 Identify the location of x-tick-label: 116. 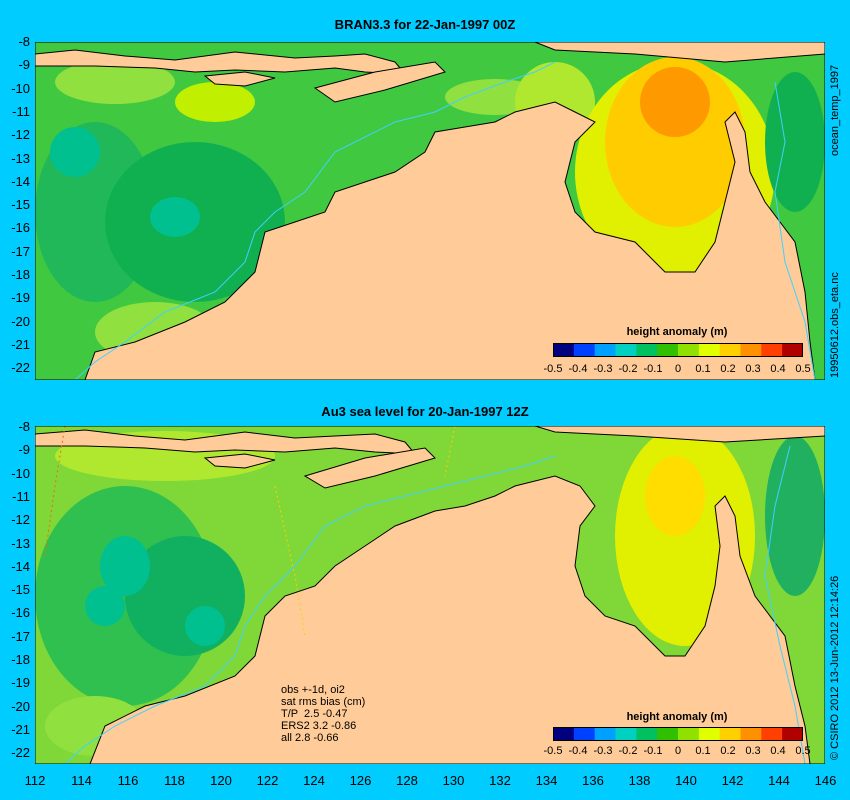
(128, 780).